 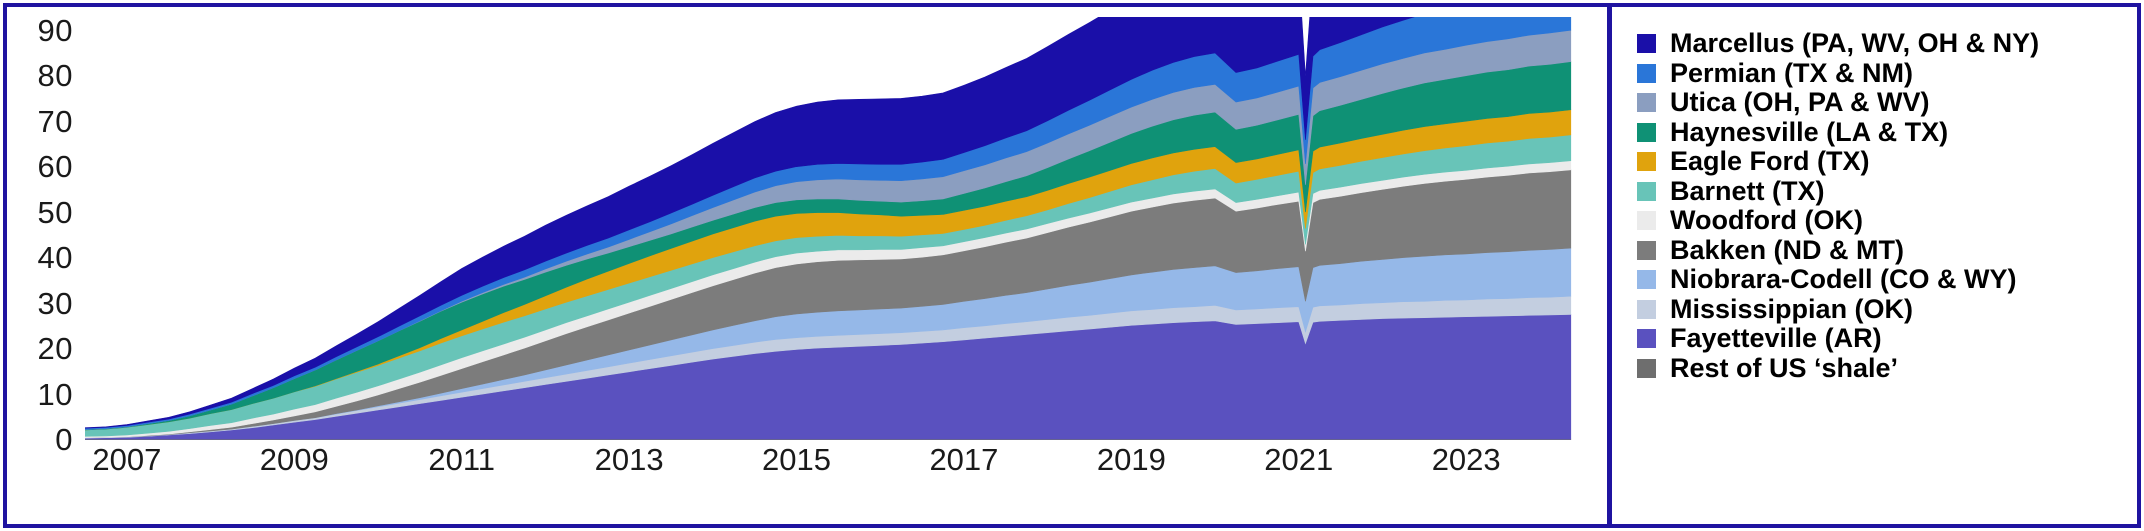 I want to click on x-axis-tick-label: 2019, so click(x=1131, y=459).